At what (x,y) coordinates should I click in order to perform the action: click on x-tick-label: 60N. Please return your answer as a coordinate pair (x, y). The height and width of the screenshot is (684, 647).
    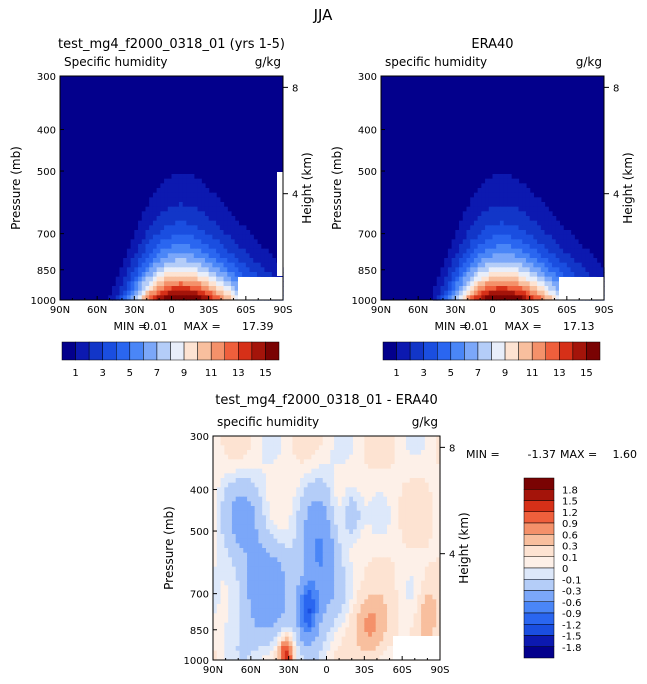
    Looking at the image, I should click on (251, 670).